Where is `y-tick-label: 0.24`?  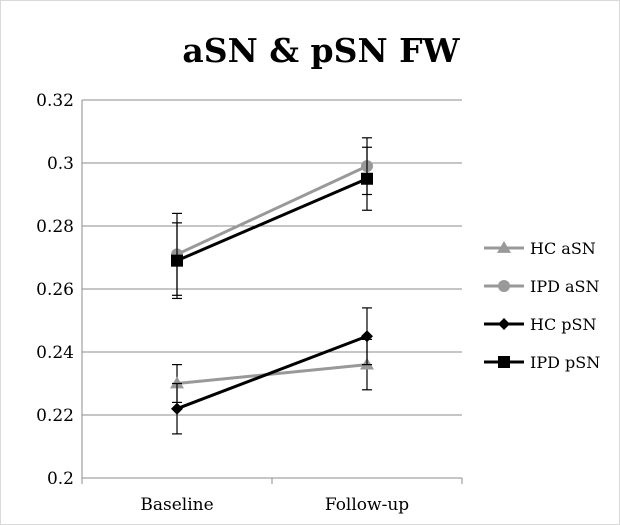 y-tick-label: 0.24 is located at coordinates (55, 353).